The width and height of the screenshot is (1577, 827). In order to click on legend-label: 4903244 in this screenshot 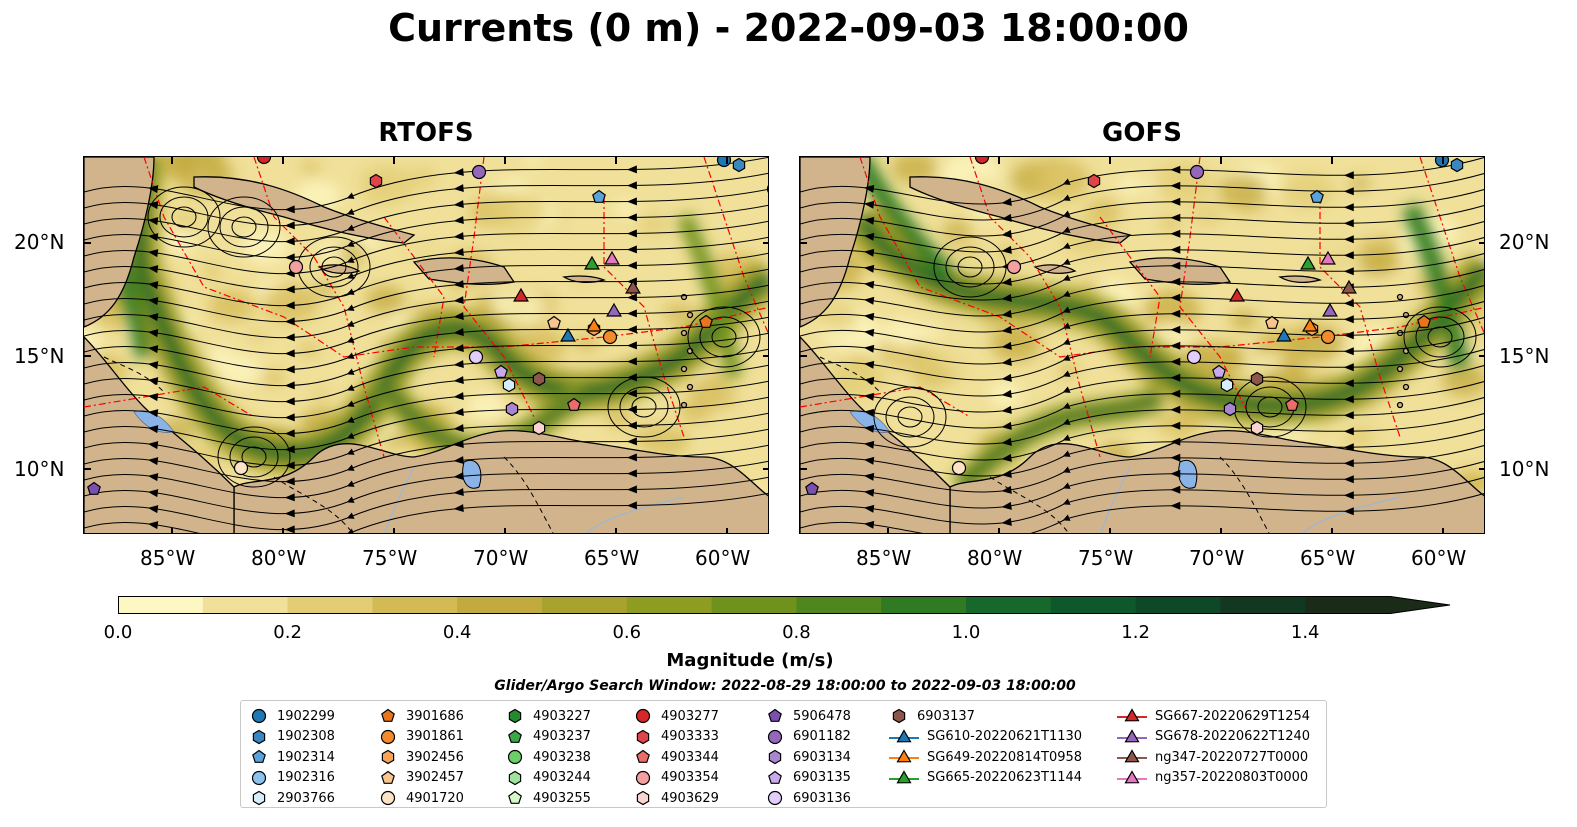, I will do `click(562, 778)`.